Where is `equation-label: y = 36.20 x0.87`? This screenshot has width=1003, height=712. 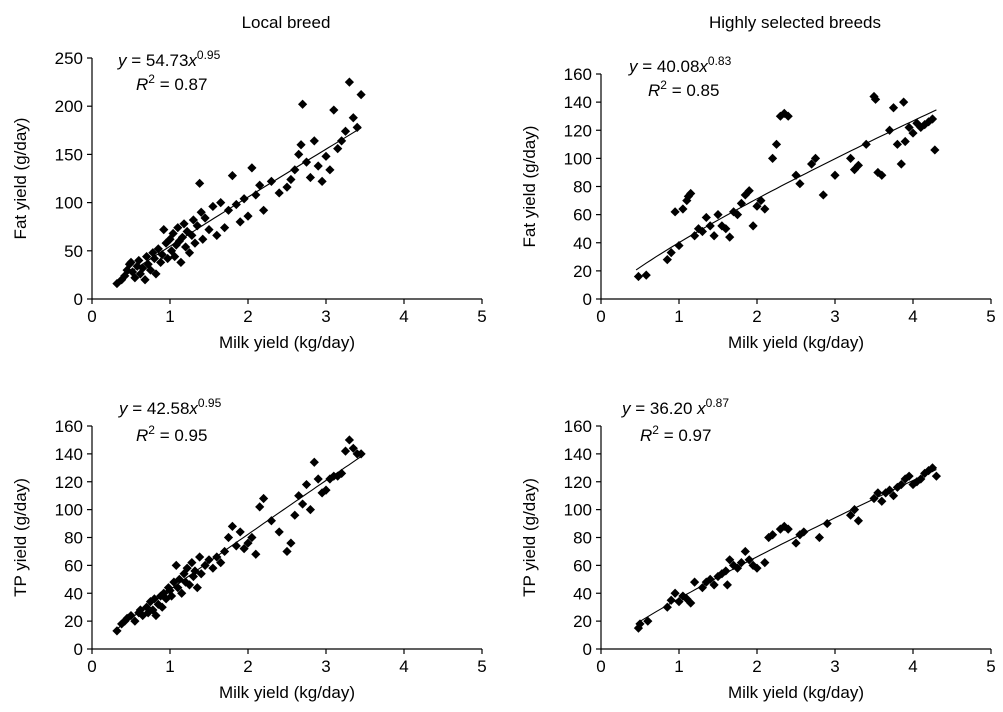 equation-label: y = 36.20 x0.87 is located at coordinates (675, 407).